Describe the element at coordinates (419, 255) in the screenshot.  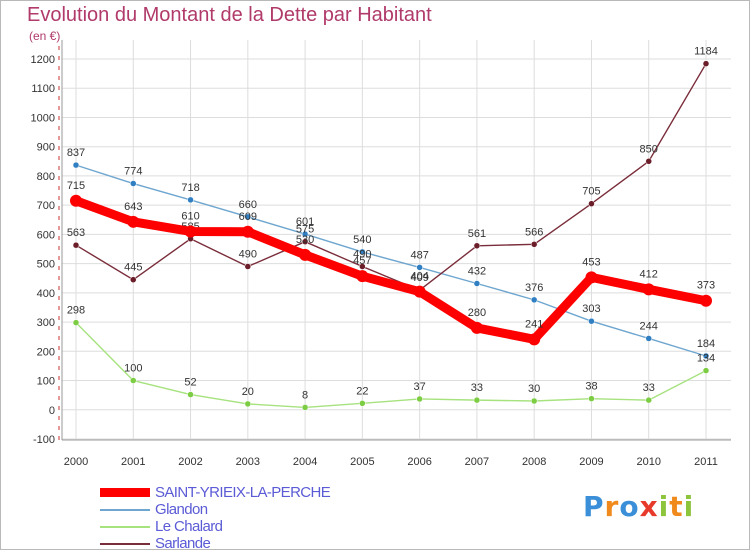
I see `data-label-glandon: 487` at that location.